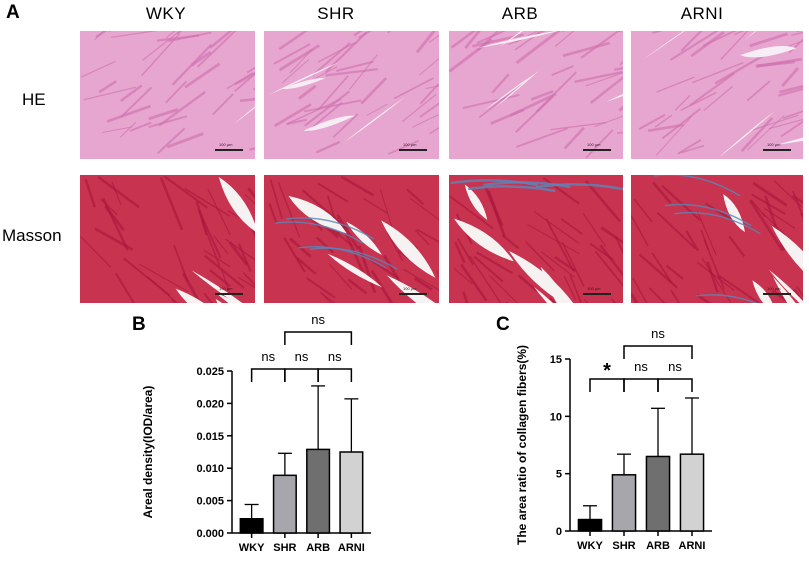 The width and height of the screenshot is (809, 563). Describe the element at coordinates (210, 404) in the screenshot. I see `y-tick-label: 0.020` at that location.